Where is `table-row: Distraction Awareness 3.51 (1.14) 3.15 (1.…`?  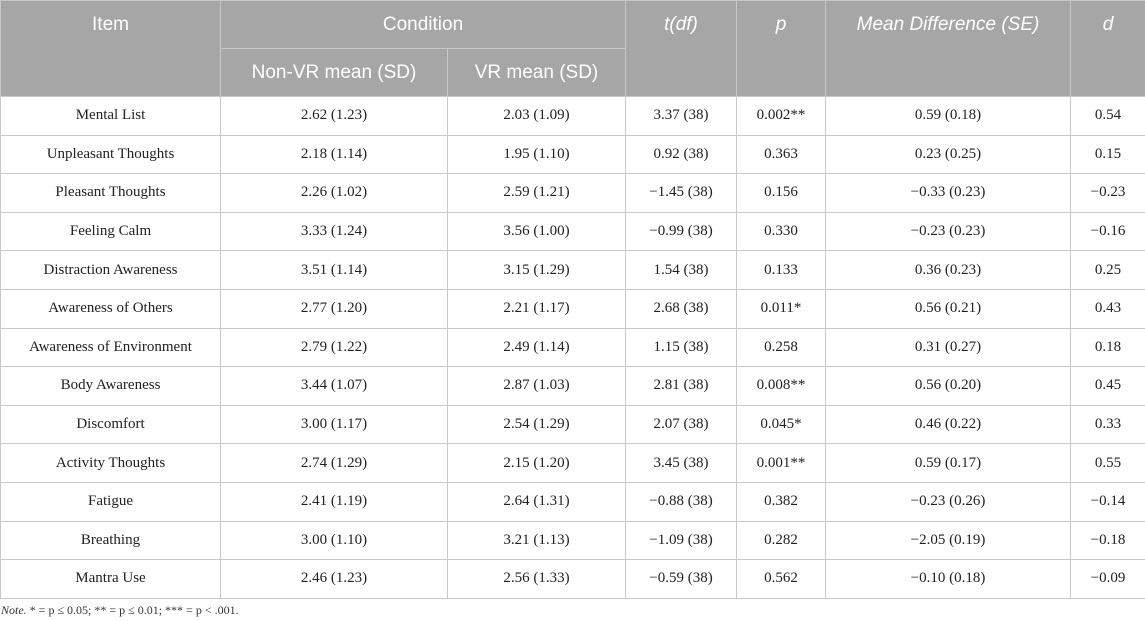
table-row: Distraction Awareness 3.51 (1.14) 3.15 (1.… is located at coordinates (572, 270).